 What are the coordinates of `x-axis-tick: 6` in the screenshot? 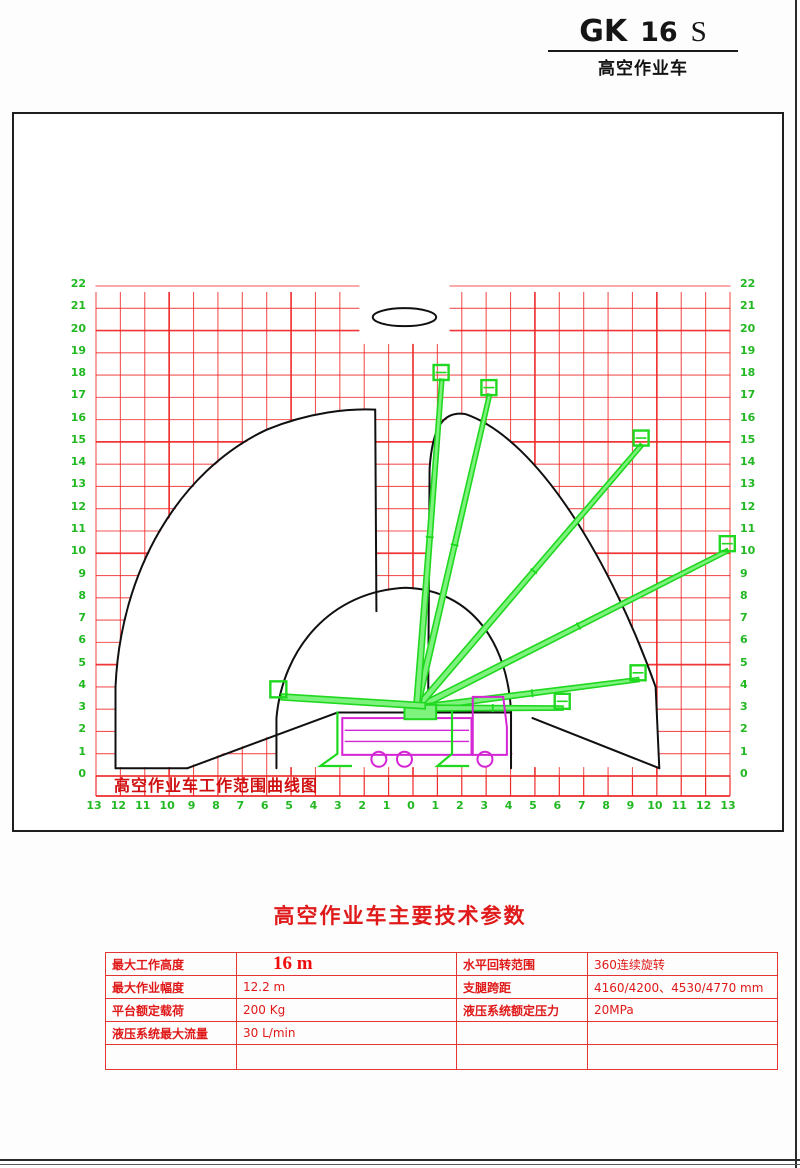 It's located at (264, 805).